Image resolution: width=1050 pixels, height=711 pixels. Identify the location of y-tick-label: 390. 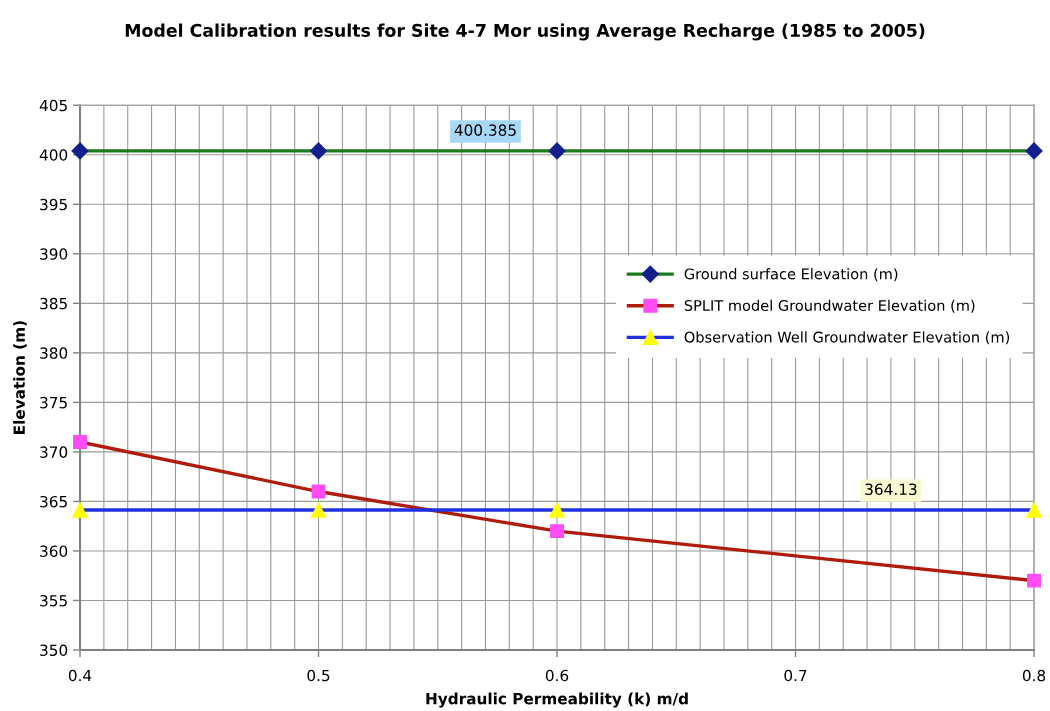
(54, 254).